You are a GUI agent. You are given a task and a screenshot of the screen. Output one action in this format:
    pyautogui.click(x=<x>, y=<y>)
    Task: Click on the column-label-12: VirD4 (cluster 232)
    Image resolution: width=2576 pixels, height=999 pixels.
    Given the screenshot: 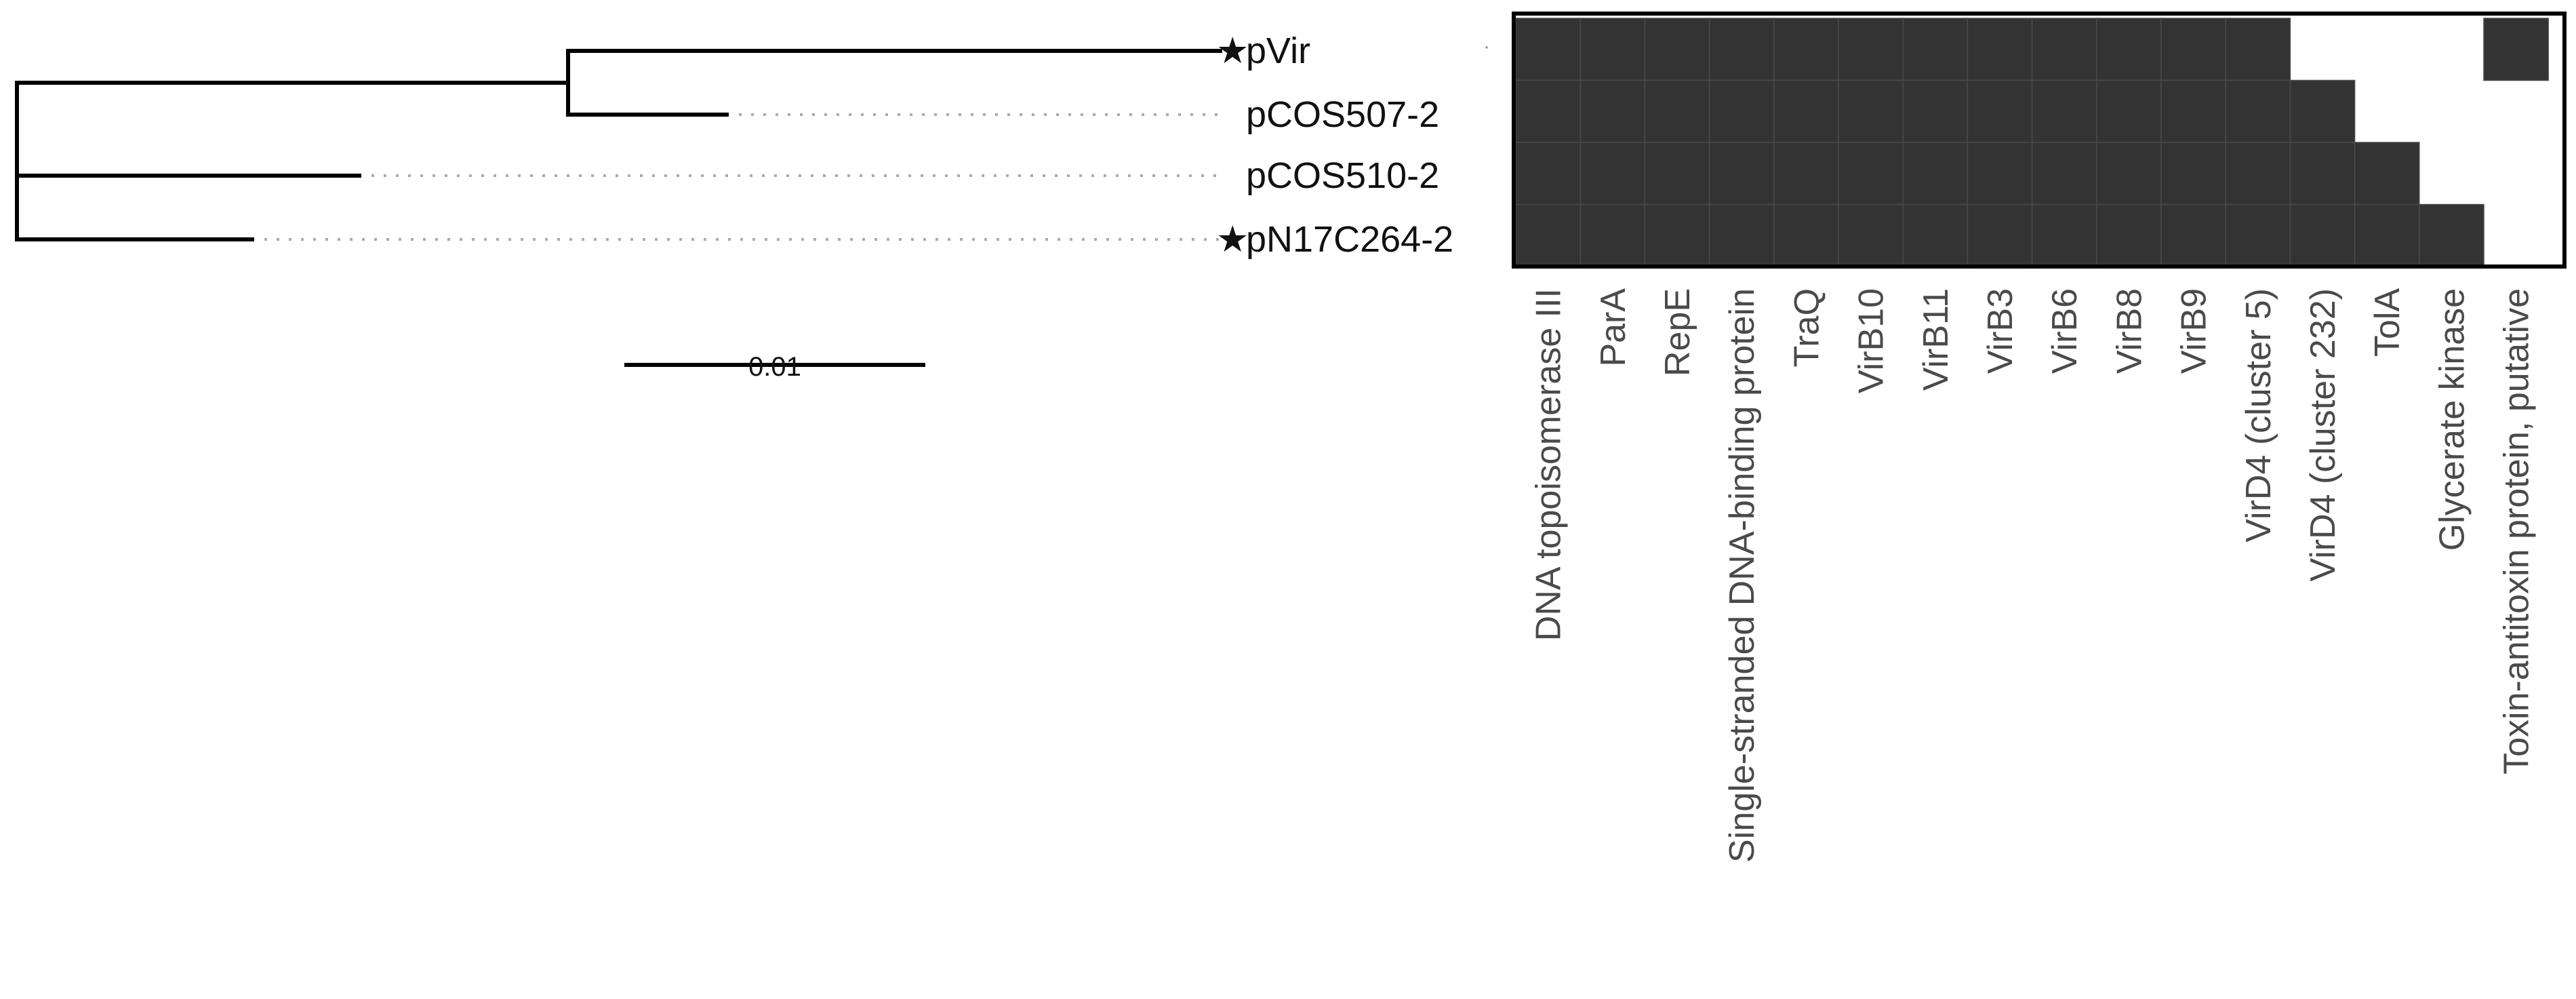 What is the action you would take?
    pyautogui.click(x=2323, y=435)
    